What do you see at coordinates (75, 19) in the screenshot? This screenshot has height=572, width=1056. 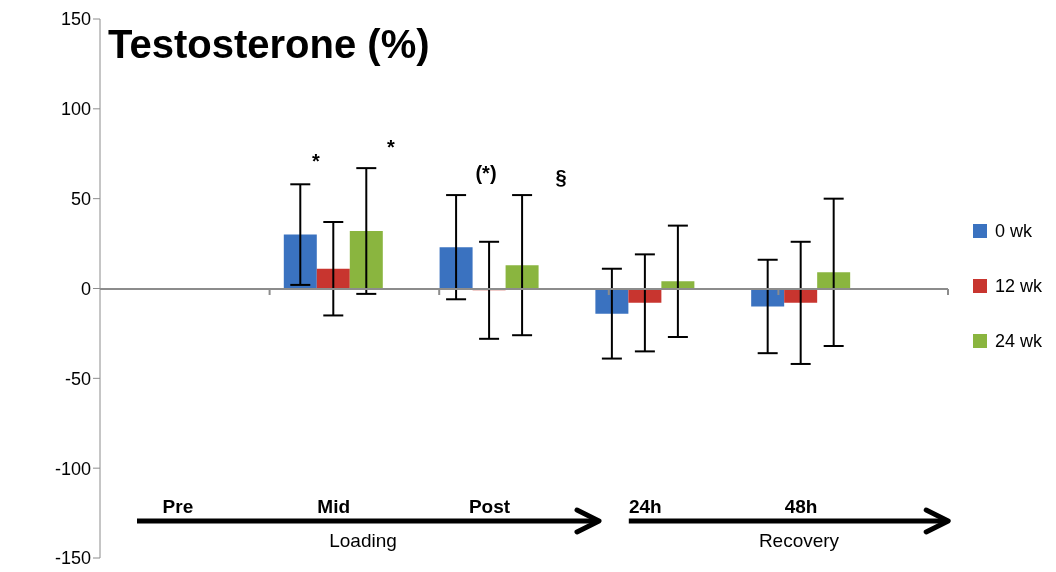 I see `y-tick-label: 150` at bounding box center [75, 19].